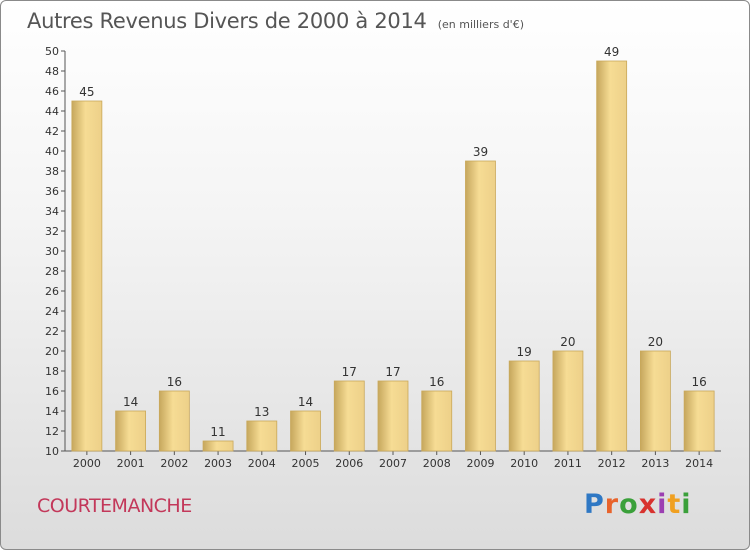 The image size is (750, 550). Describe the element at coordinates (52, 451) in the screenshot. I see `y-tick-label: 10` at that location.